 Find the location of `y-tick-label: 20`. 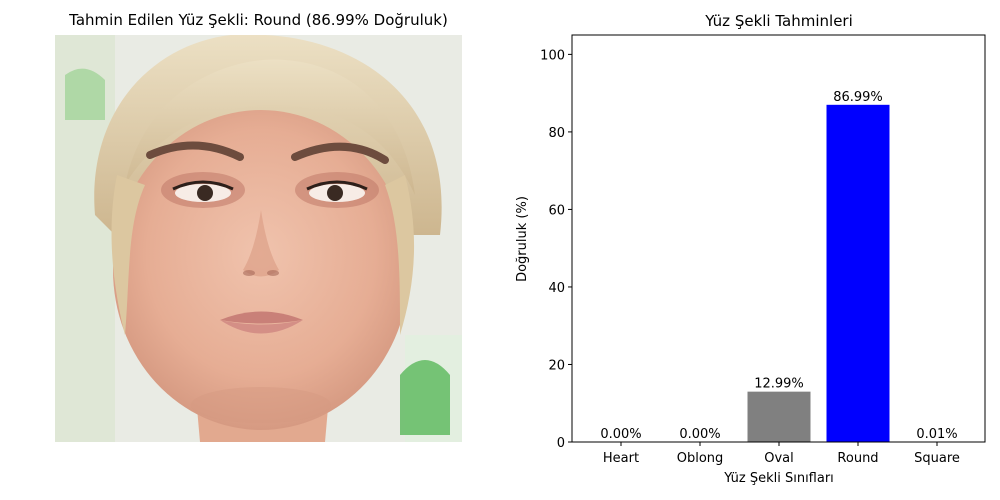

y-tick-label: 20 is located at coordinates (556, 365).